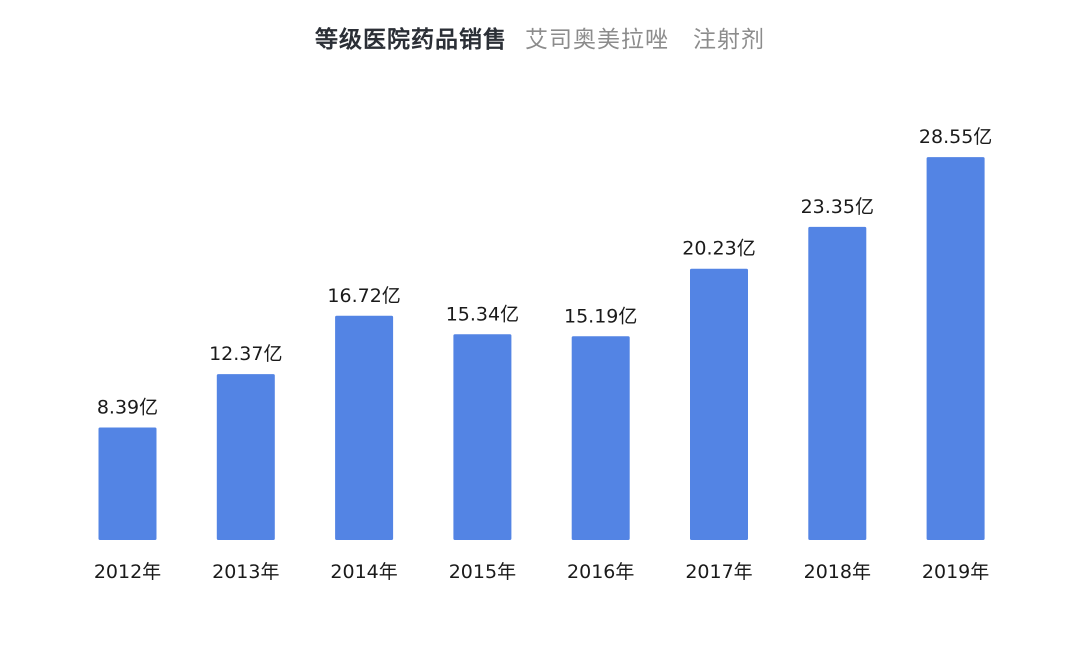  What do you see at coordinates (482, 314) in the screenshot?
I see `data-label-3: 15.34亿` at bounding box center [482, 314].